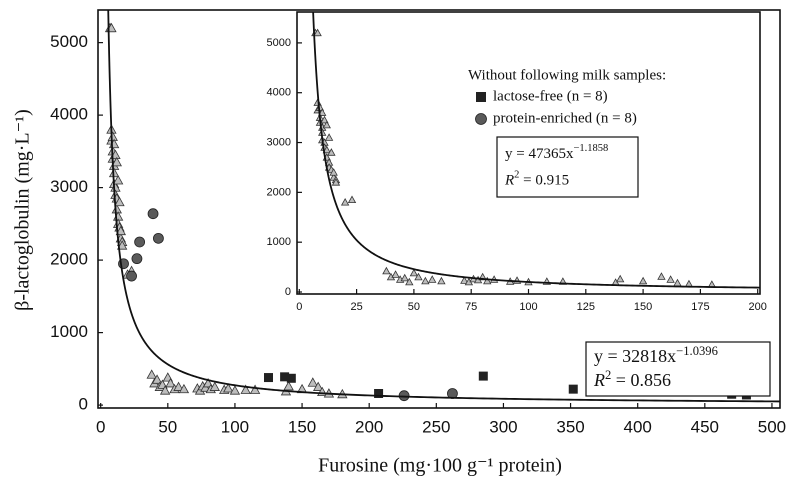  I want to click on legend-label: protein-enriched (n = 8), so click(565, 118).